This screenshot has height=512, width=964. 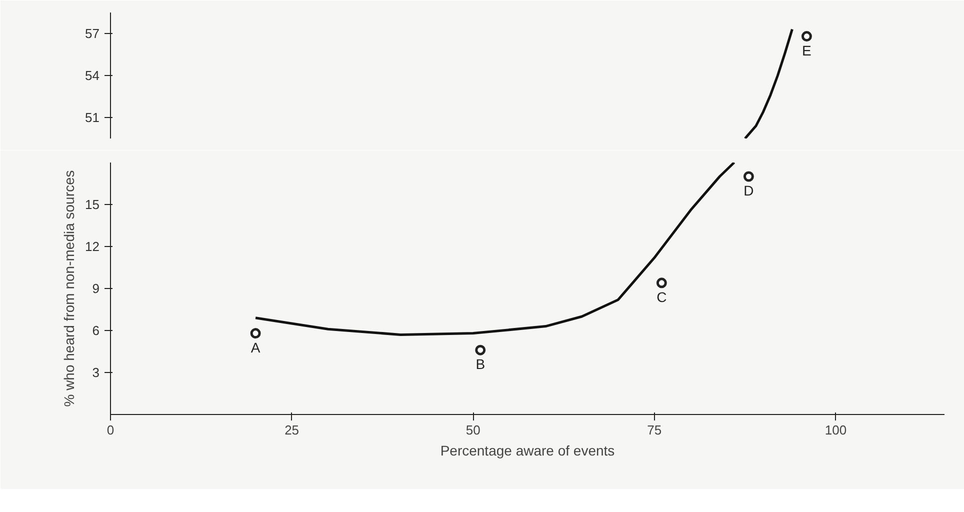 I want to click on y-axis-title: % who heard from non-media sources, so click(x=69, y=288).